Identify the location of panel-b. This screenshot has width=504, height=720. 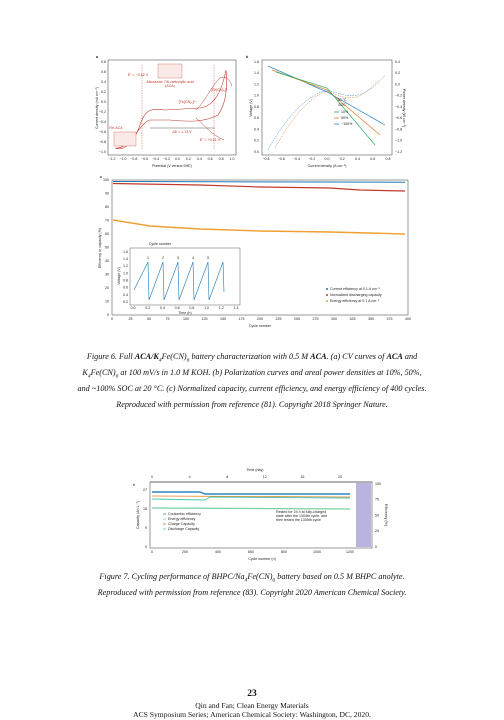
(327, 107).